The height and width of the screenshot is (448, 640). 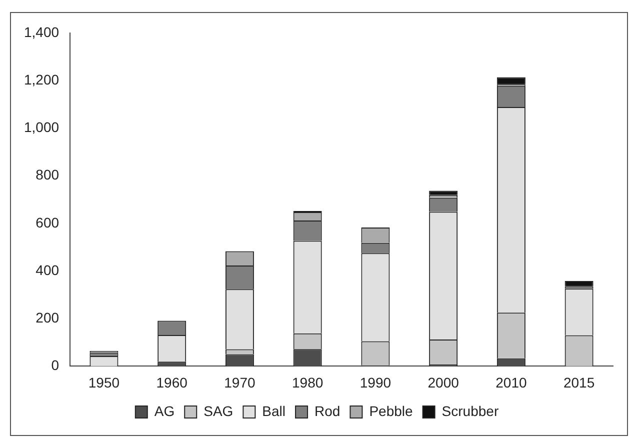 What do you see at coordinates (48, 270) in the screenshot?
I see `y-tick-label: 400` at bounding box center [48, 270].